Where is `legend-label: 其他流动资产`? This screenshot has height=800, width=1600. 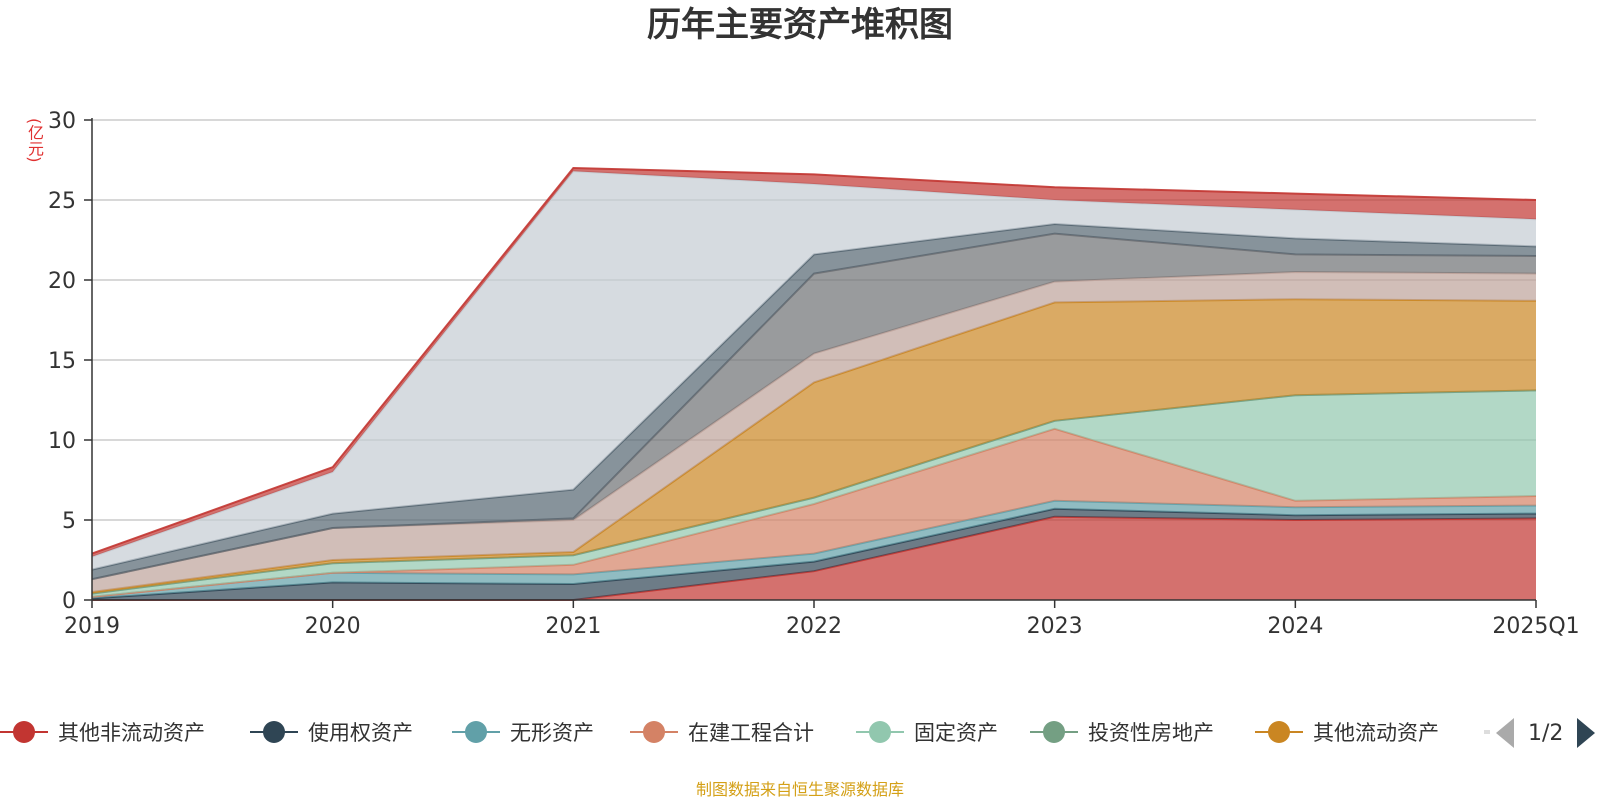
legend-label: 其他流动资产 is located at coordinates (1376, 733).